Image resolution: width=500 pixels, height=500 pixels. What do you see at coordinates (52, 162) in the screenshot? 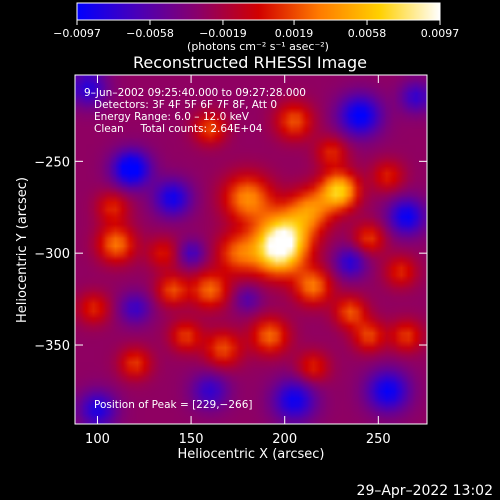
I see `y-tick-label: −250` at bounding box center [52, 162].